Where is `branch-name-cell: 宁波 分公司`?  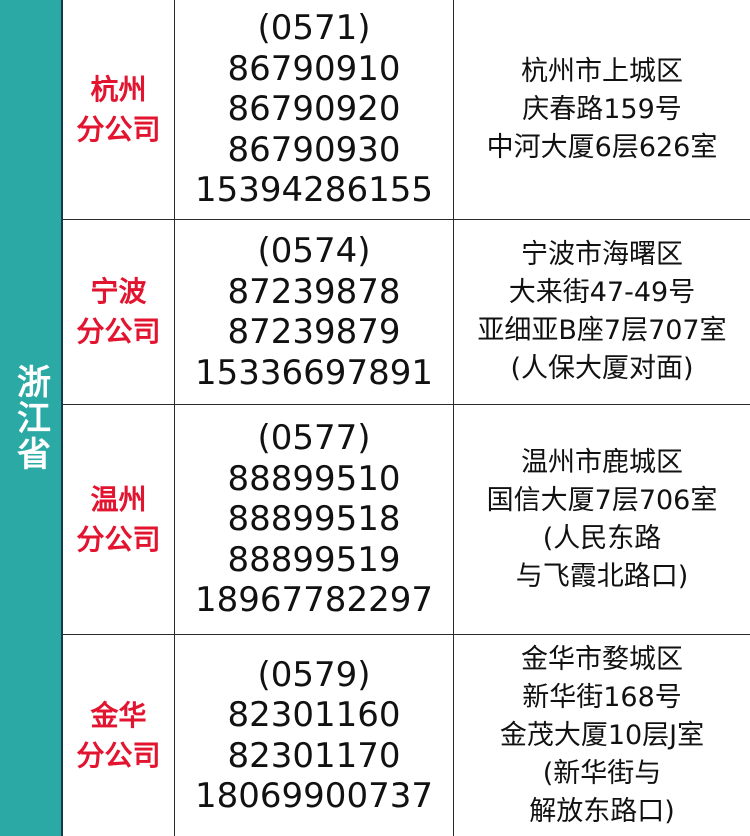
branch-name-cell: 宁波 分公司 is located at coordinates (119, 312).